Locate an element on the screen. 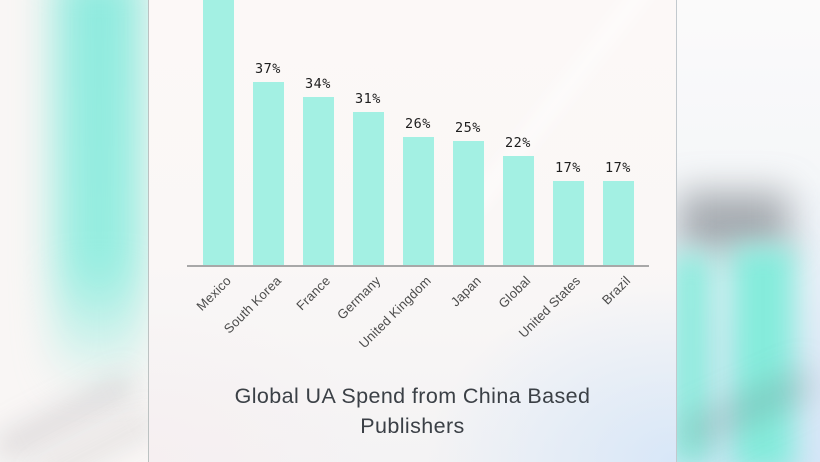 The image size is (820, 462). chart-title-line2: Publishers is located at coordinates (412, 426).